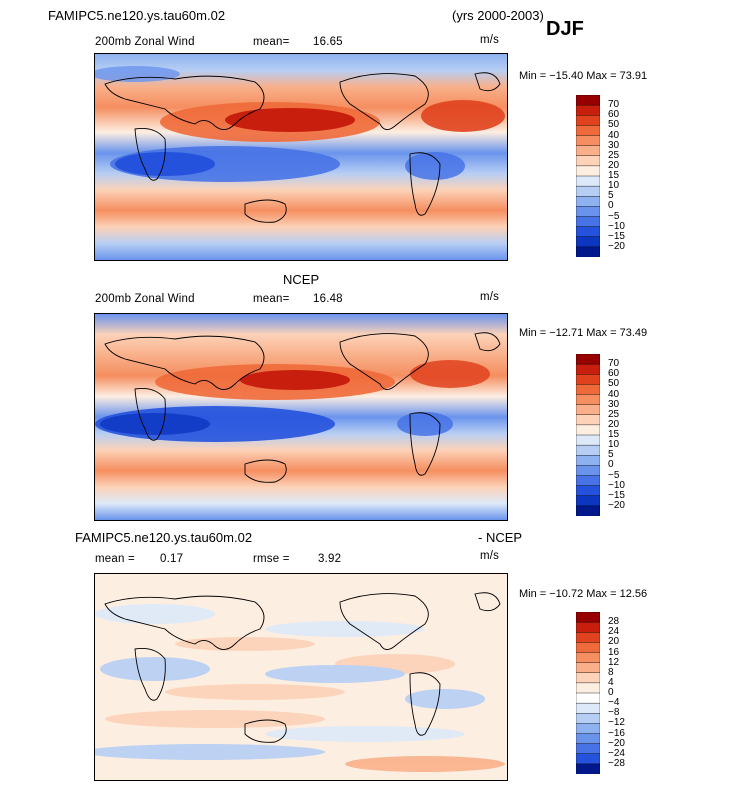 Image resolution: width=733 pixels, height=789 pixels. I want to click on panel2-colorbar, so click(588, 435).